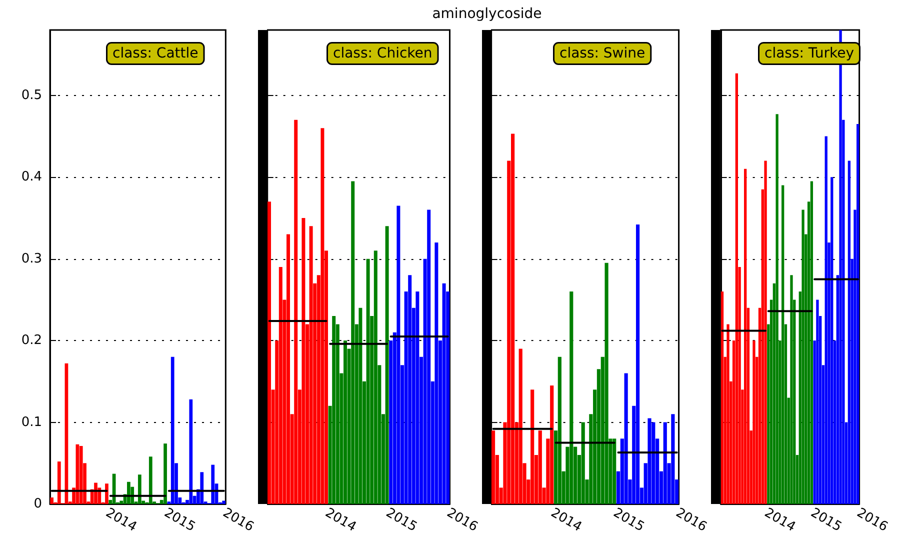 The width and height of the screenshot is (924, 551). I want to click on y-tick-label: 0.5, so click(31, 95).